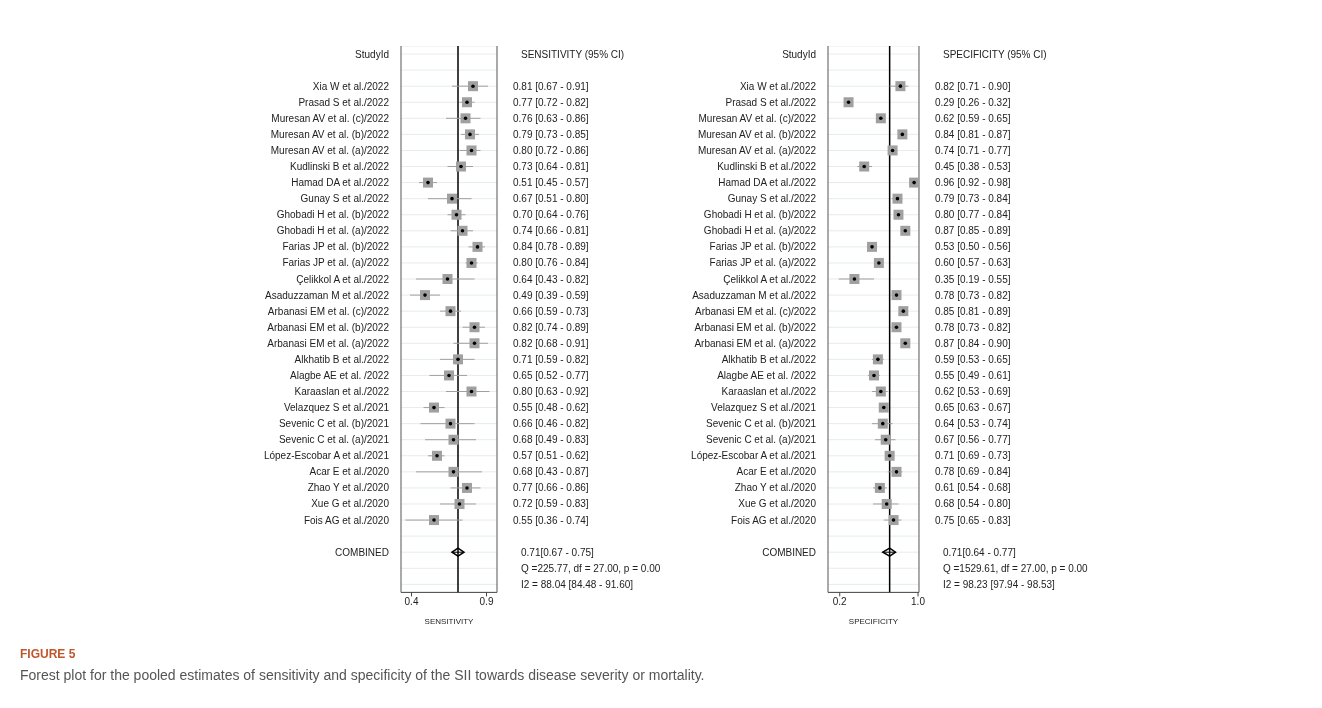 The height and width of the screenshot is (708, 1322). What do you see at coordinates (551, 183) in the screenshot?
I see `data-label: 0.51 [0.45 - 0.57]` at bounding box center [551, 183].